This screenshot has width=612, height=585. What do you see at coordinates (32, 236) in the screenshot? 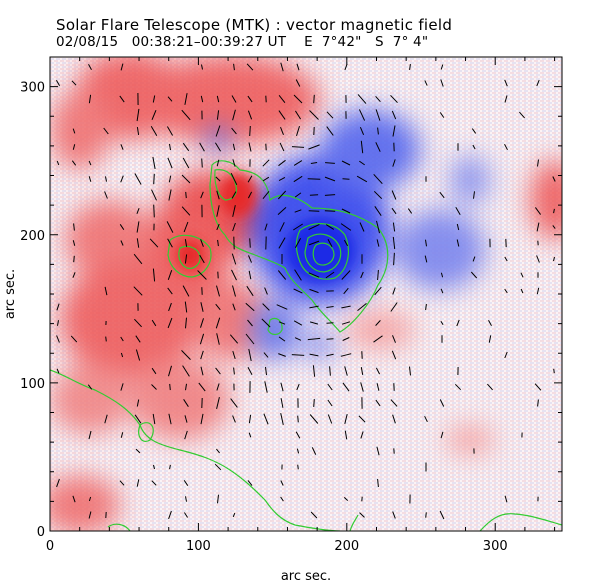
I see `y-tick-label: 200` at bounding box center [32, 236].